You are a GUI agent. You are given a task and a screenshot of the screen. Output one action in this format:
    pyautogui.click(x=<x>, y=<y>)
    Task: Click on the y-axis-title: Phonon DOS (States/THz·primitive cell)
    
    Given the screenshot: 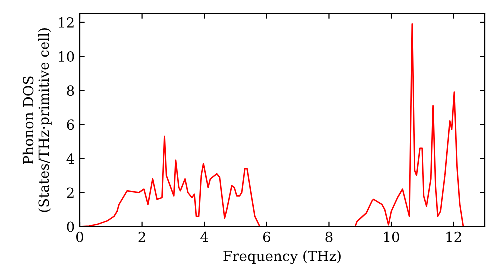 What is the action you would take?
    pyautogui.click(x=37, y=120)
    